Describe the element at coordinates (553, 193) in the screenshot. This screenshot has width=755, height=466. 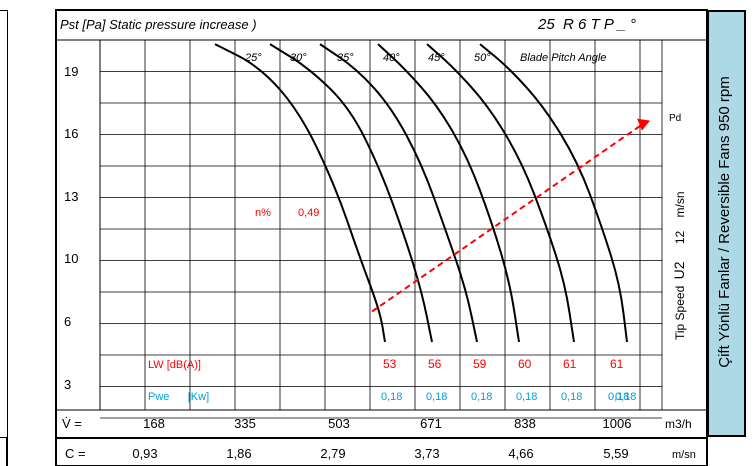
I see `blade-curve-50°` at that location.